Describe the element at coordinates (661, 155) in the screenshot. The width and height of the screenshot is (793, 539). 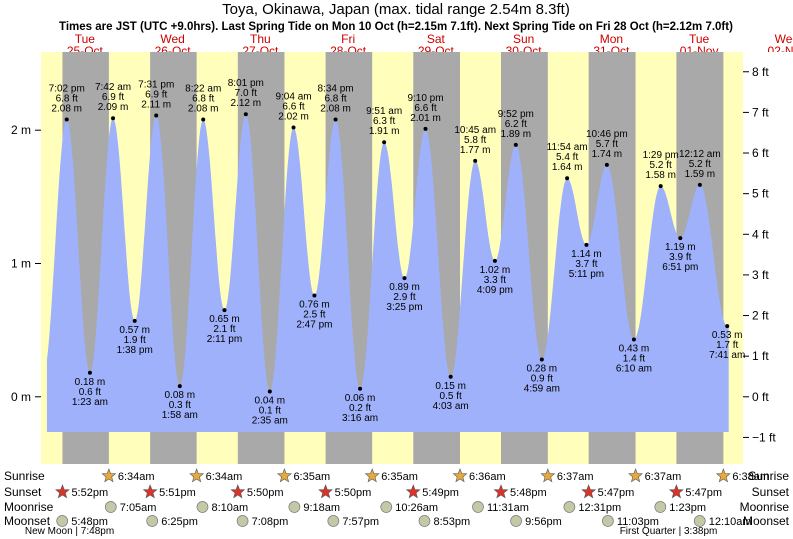
I see `tide-label-line: 1:29 pm` at that location.